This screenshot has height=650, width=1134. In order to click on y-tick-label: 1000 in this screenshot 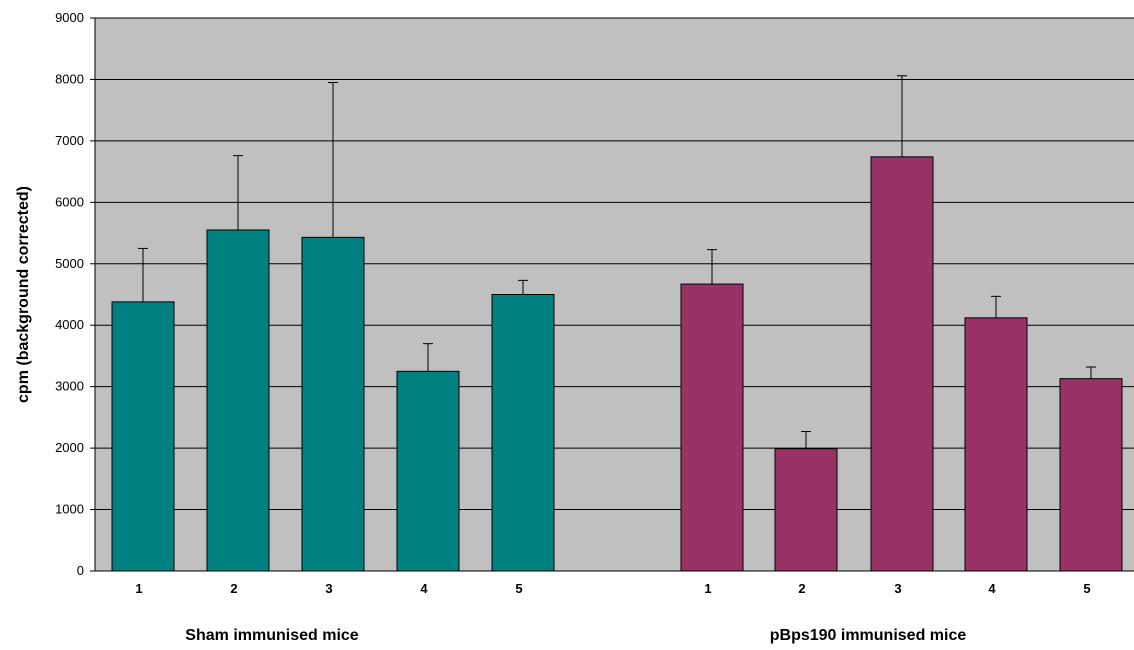, I will do `click(69, 509)`.